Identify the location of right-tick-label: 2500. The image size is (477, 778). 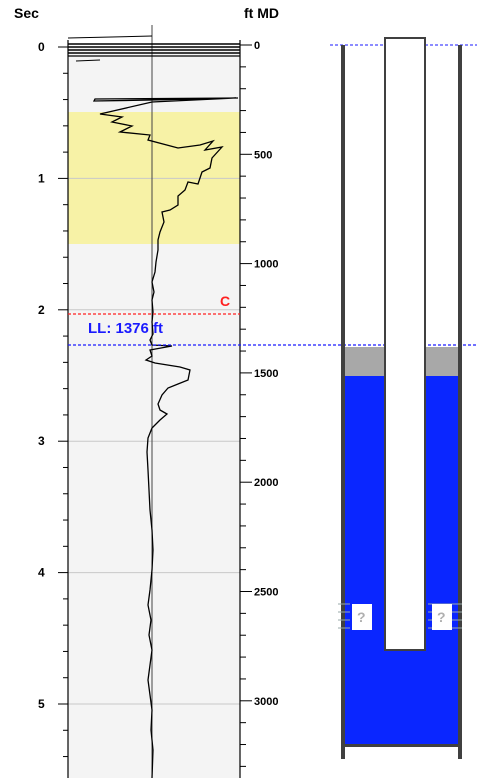
(266, 593).